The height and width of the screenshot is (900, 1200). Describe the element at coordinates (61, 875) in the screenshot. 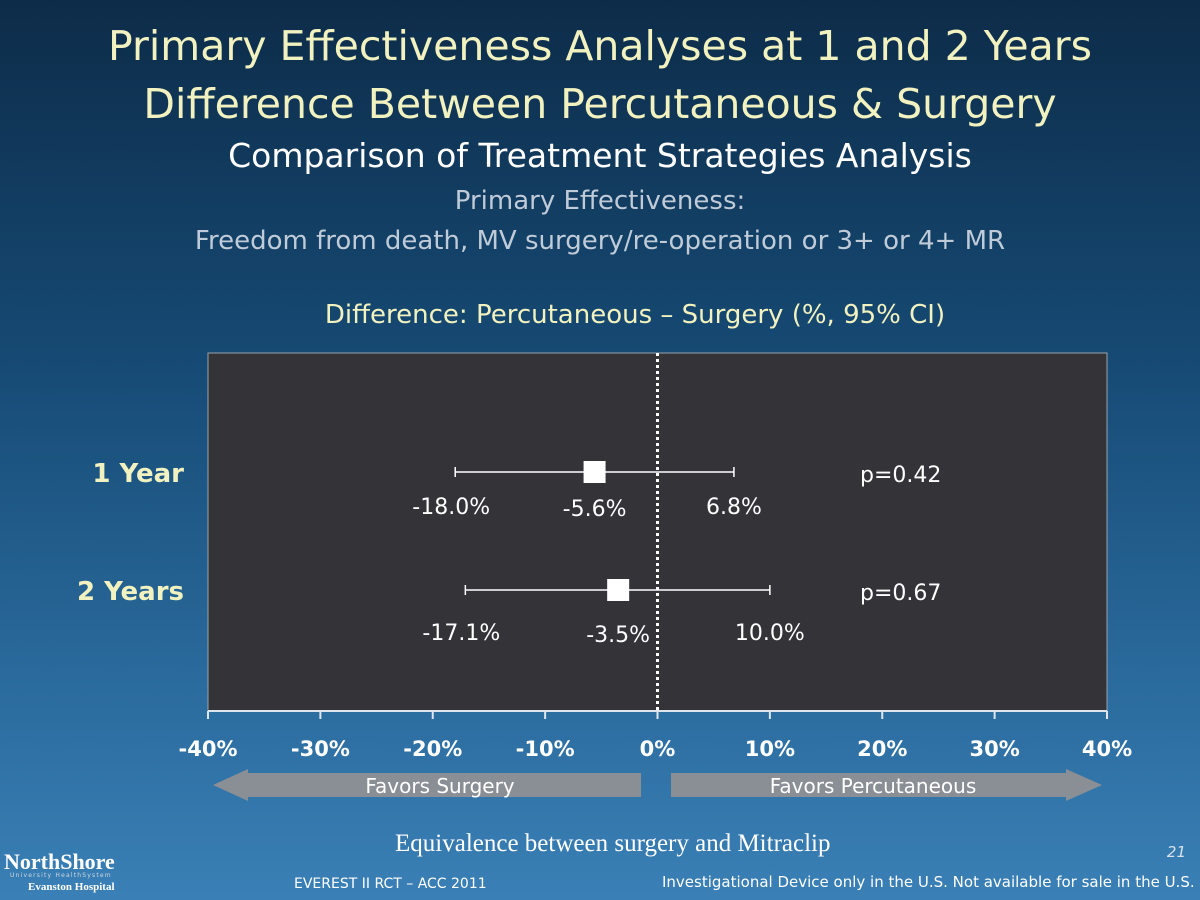

I see `logo-tagline: University HealthSystem` at that location.